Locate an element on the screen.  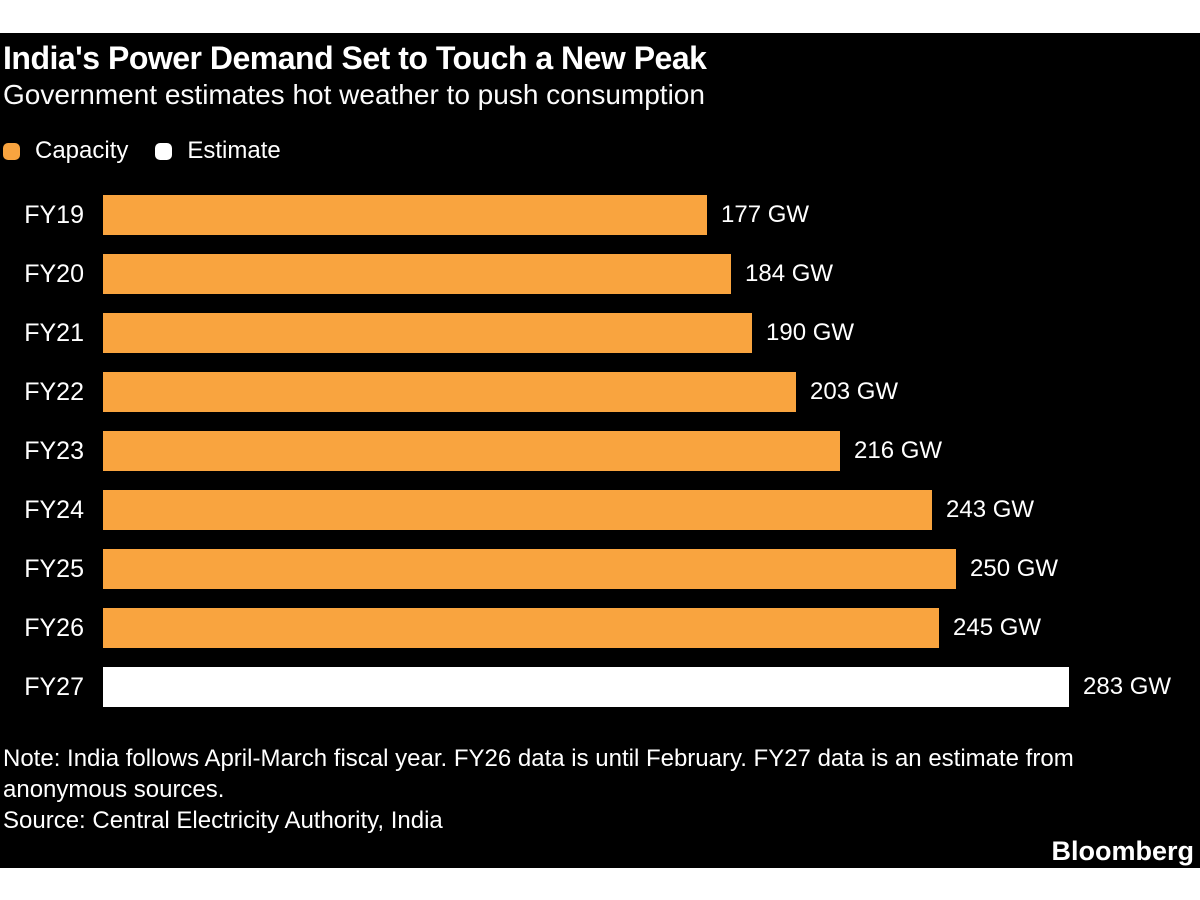
bar-track: 216 GW is located at coordinates (651, 451).